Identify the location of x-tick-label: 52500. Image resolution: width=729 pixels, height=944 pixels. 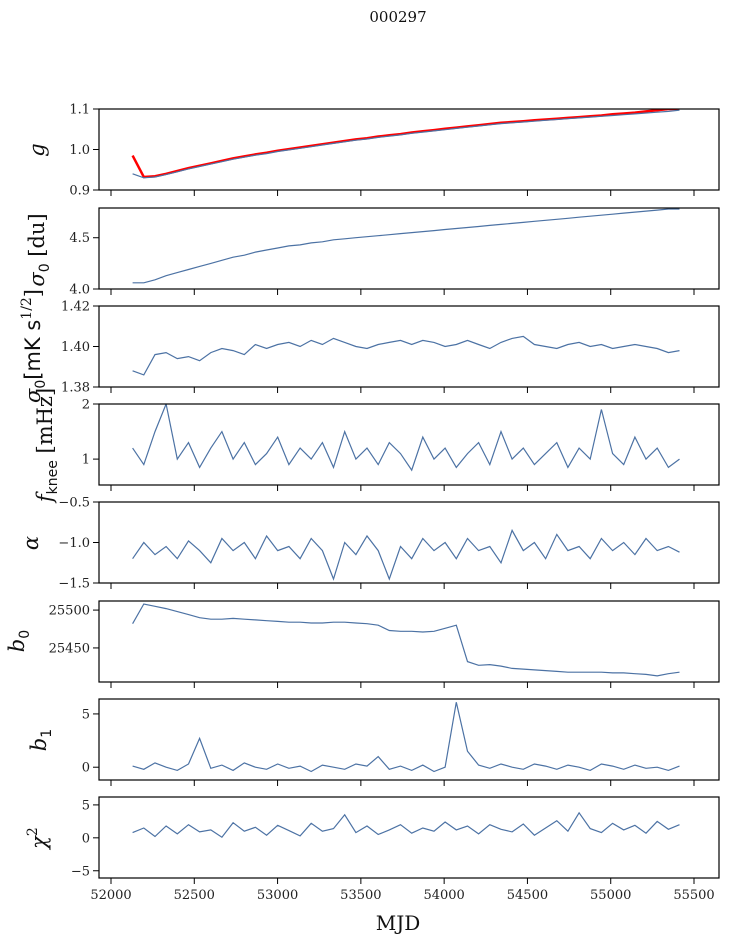
(194, 895).